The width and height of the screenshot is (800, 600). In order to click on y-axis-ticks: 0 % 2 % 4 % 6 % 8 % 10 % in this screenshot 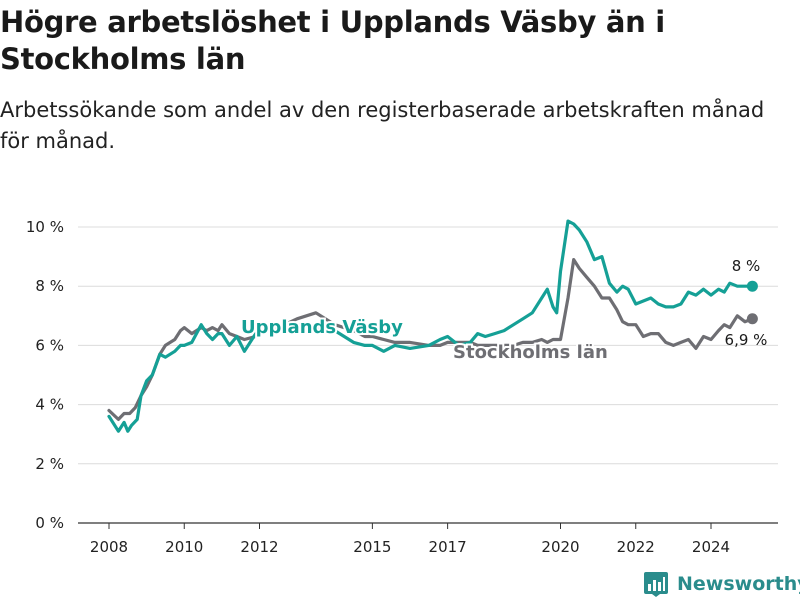, I will do `click(45, 375)`.